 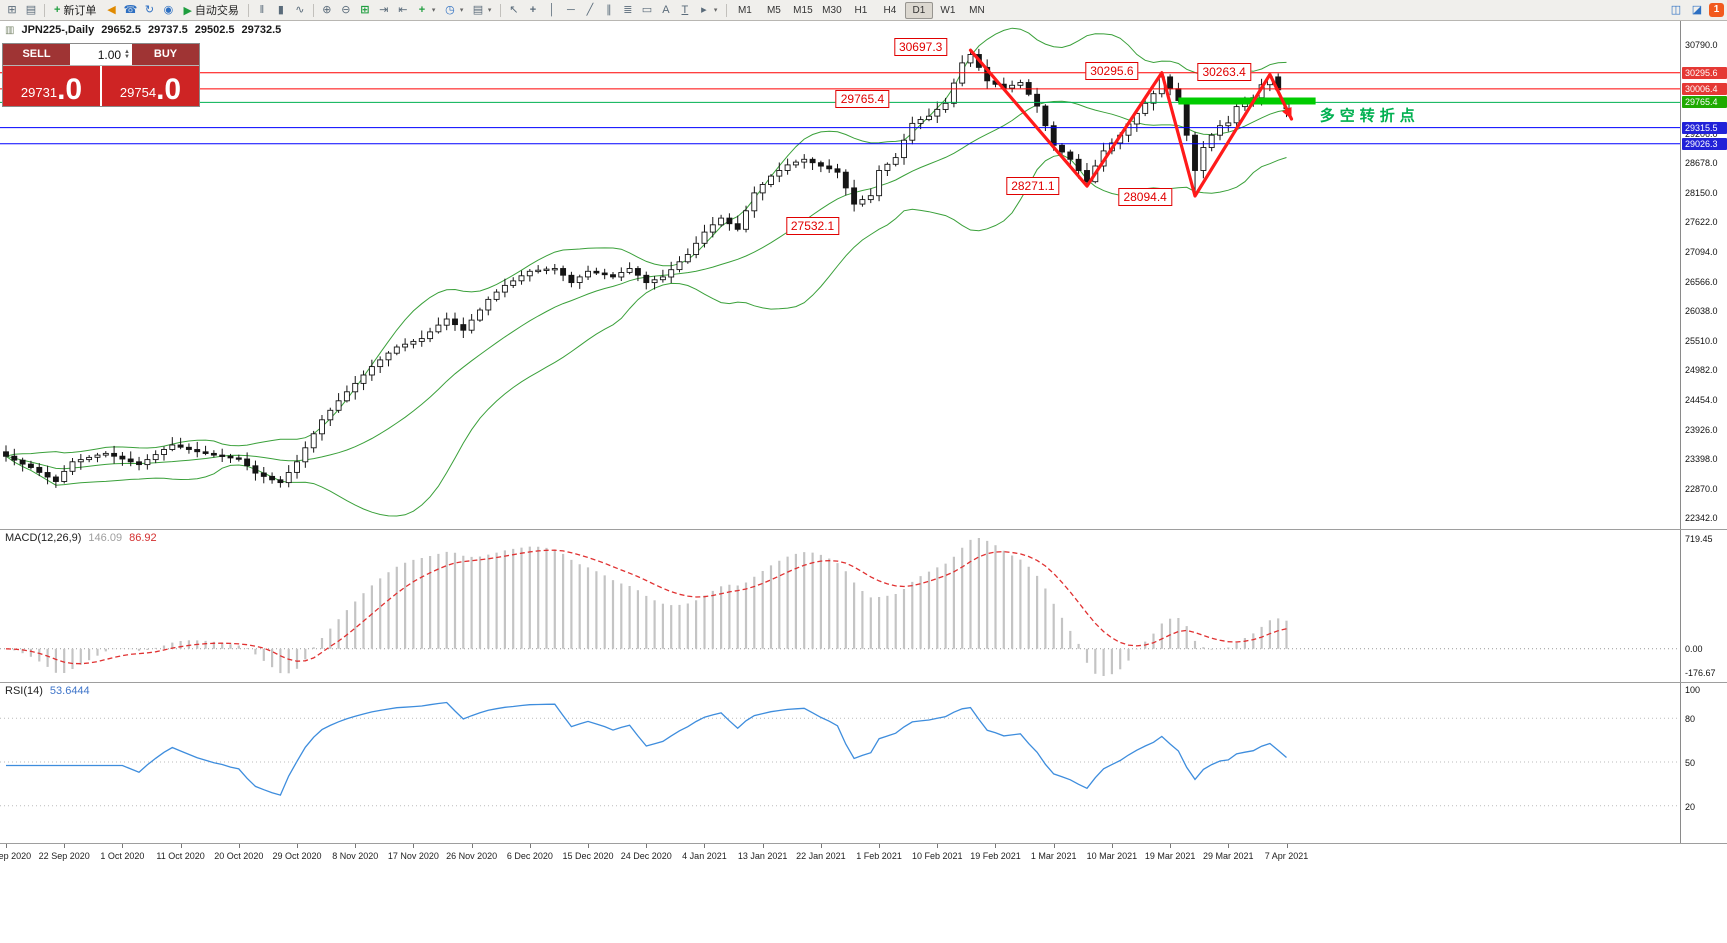 I want to click on phone-icon: ☎, so click(x=130, y=10).